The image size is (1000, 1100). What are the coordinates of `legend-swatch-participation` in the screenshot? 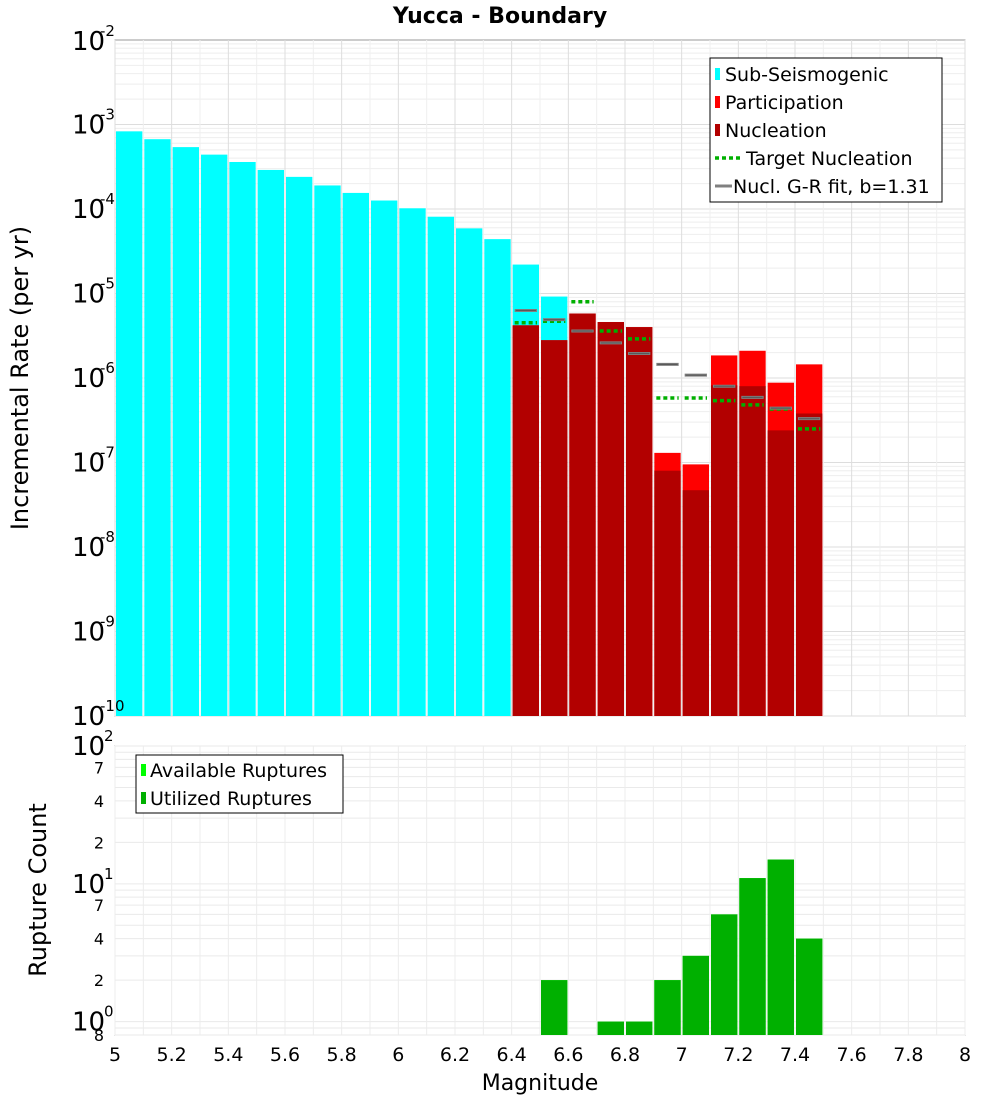 It's located at (717, 102).